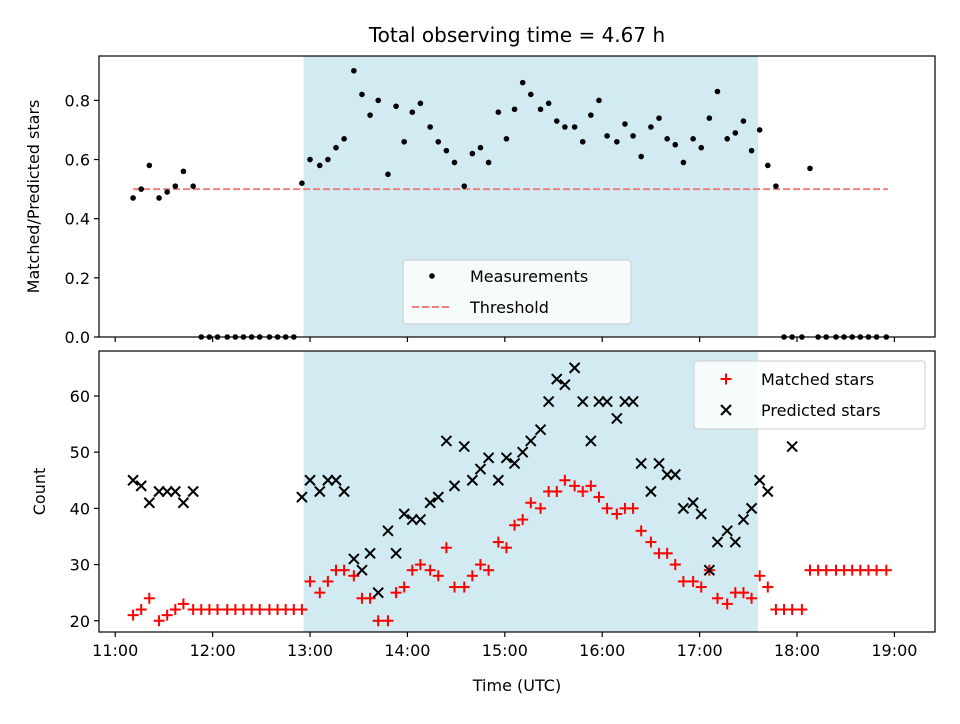 The image size is (960, 724). I want to click on legend-matched-label: Matched stars, so click(817, 379).